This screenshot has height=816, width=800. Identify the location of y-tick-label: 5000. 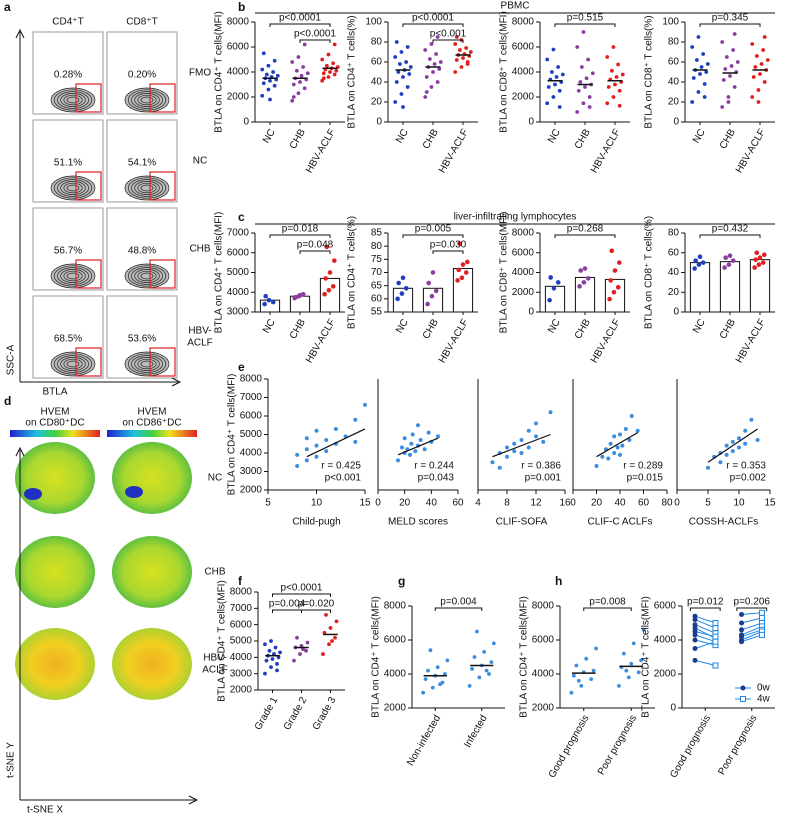
(238, 272).